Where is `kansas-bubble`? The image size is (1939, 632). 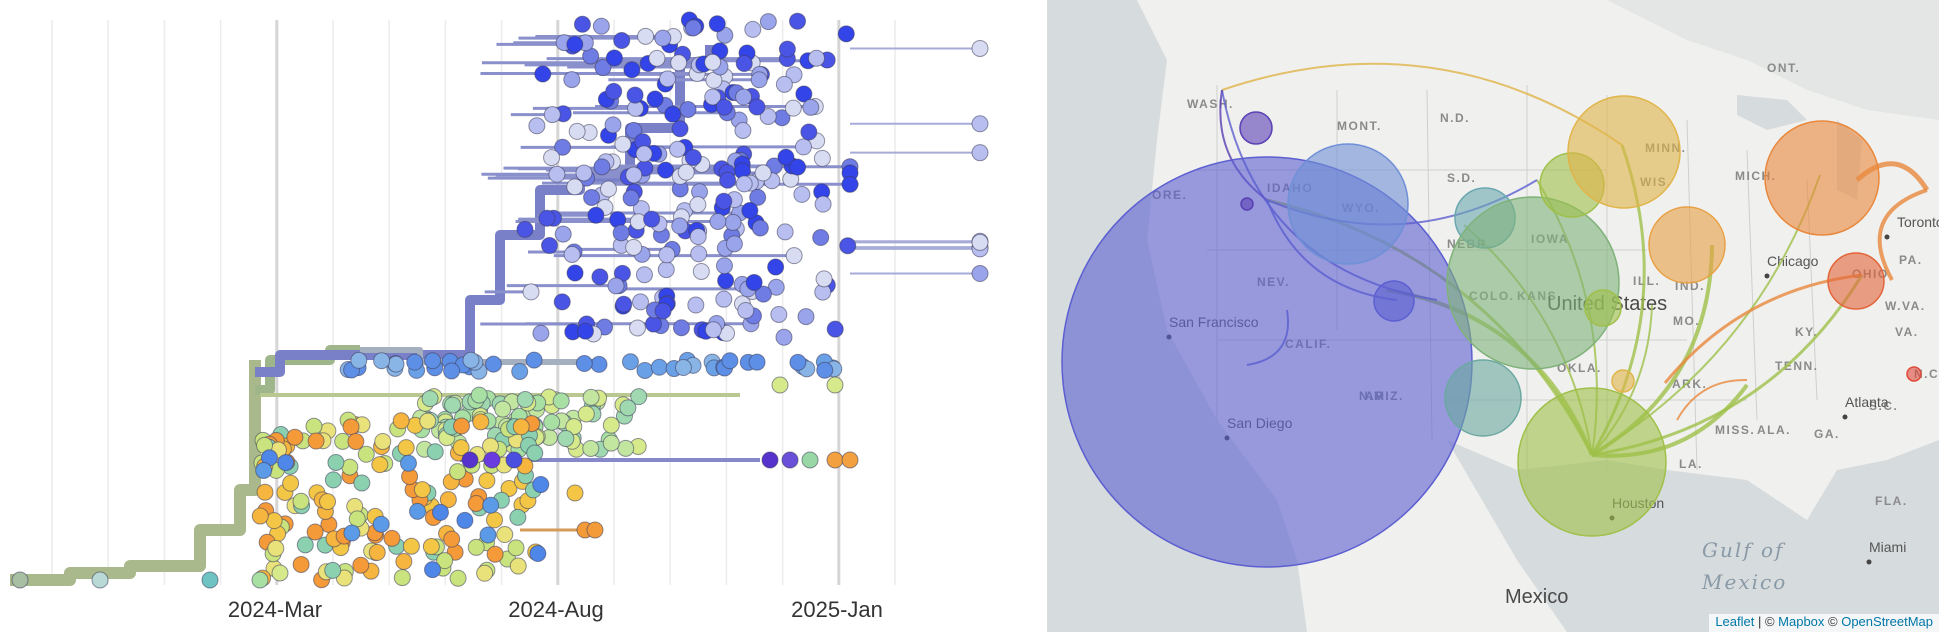
kansas-bubble is located at coordinates (1603, 308).